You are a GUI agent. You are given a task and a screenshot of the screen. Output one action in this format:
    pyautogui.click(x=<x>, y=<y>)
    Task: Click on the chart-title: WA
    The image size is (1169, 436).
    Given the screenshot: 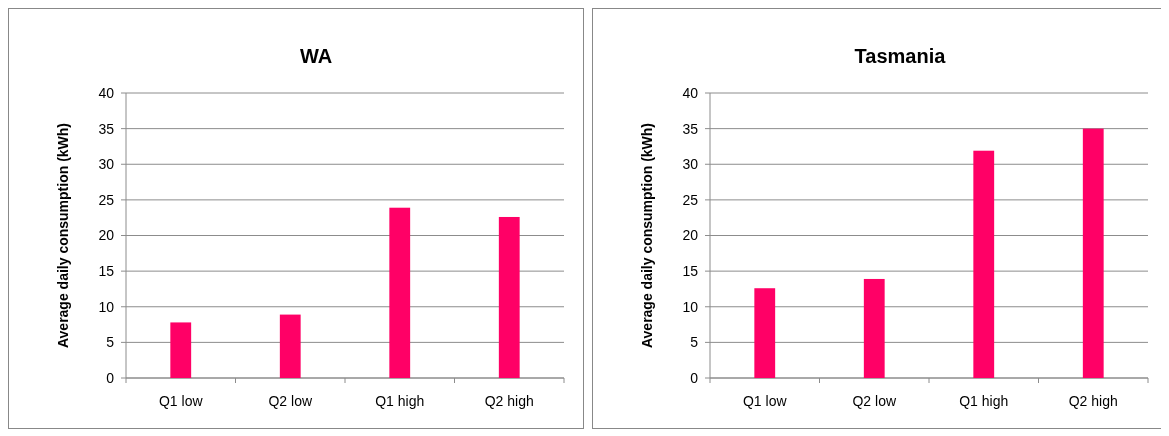 What is the action you would take?
    pyautogui.click(x=316, y=56)
    